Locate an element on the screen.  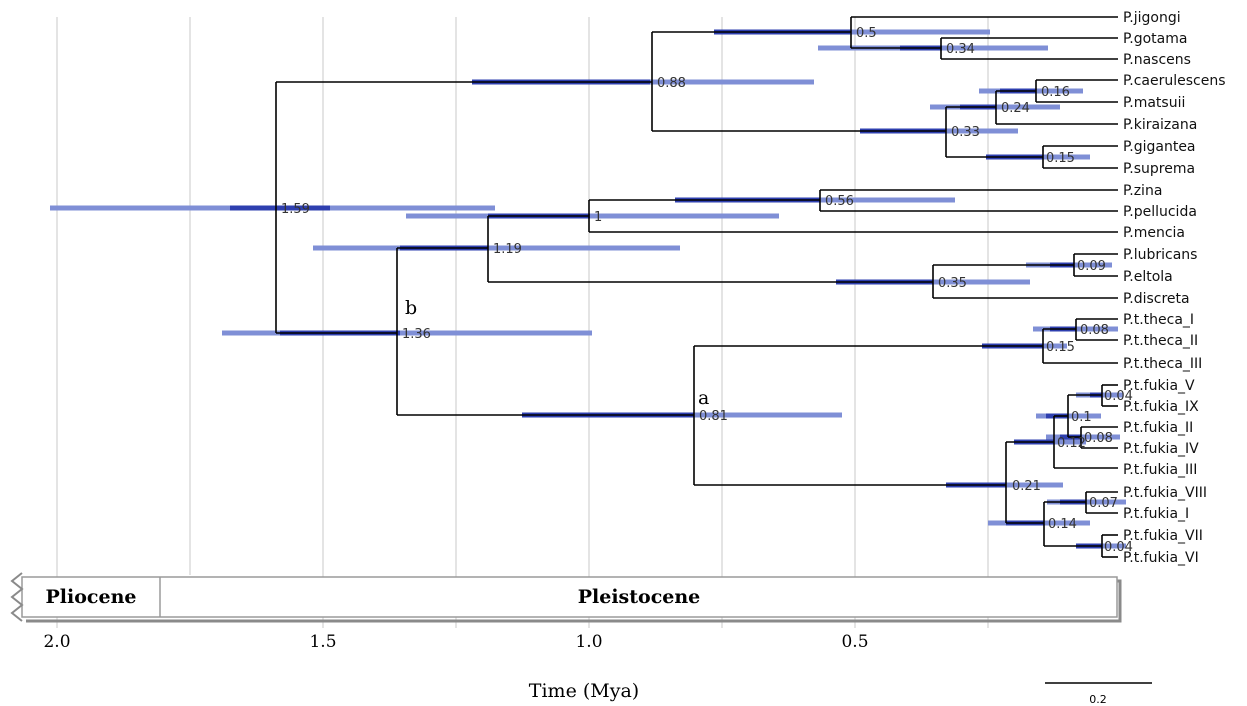
node-age-label: 0.88 is located at coordinates (671, 83).